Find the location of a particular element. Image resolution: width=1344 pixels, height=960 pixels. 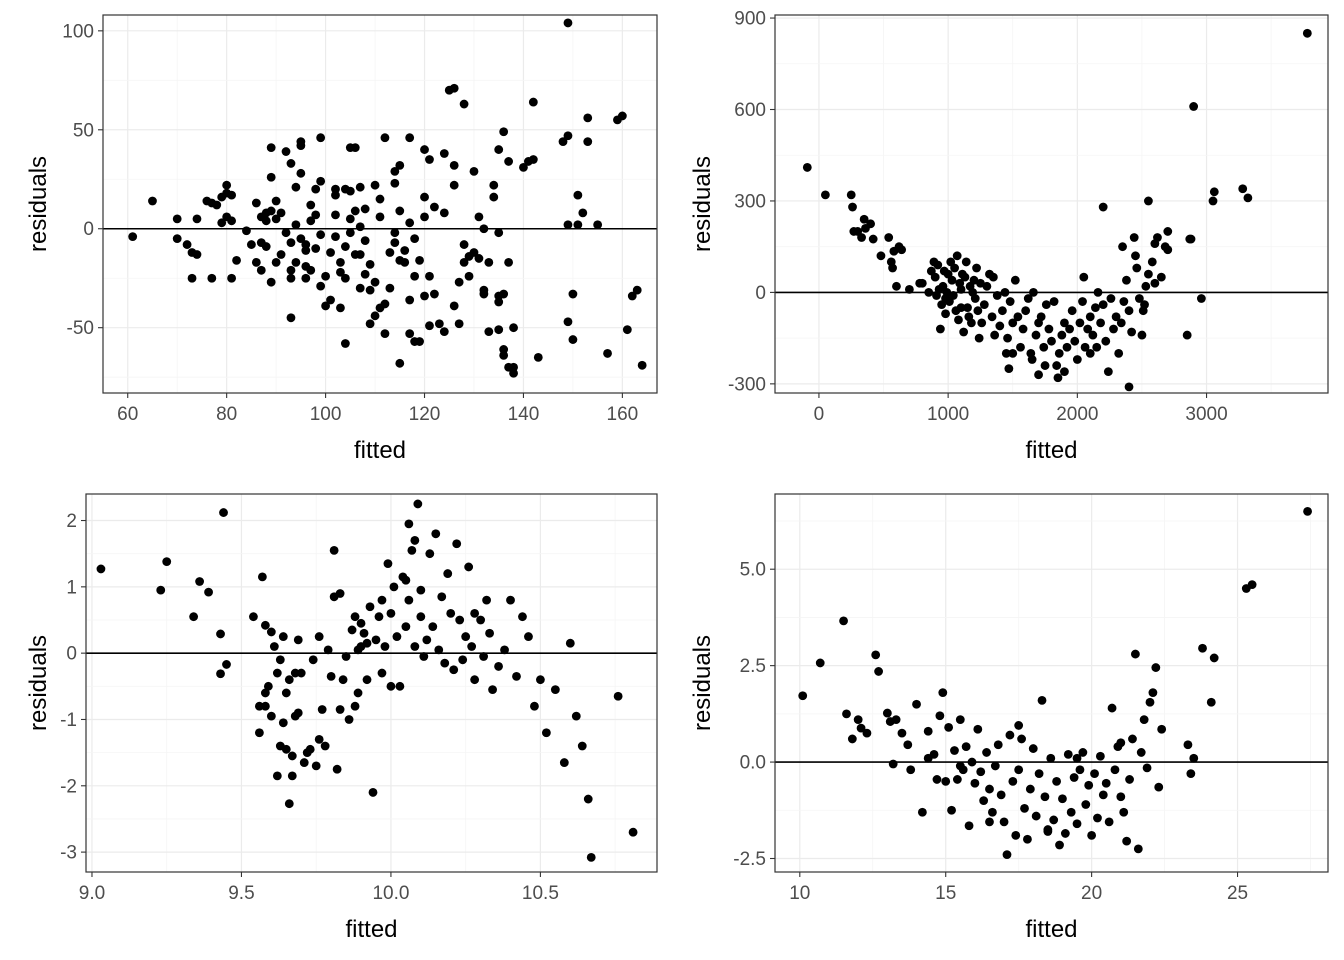

y-axis-title: residuals is located at coordinates (702, 683).